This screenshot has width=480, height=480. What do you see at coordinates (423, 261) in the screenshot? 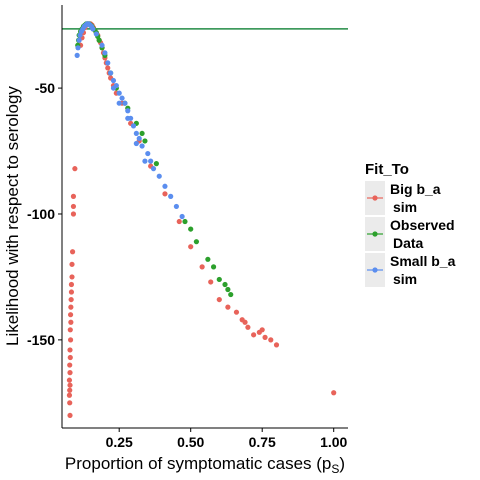
I see `legend-label: Small b_a` at bounding box center [423, 261].